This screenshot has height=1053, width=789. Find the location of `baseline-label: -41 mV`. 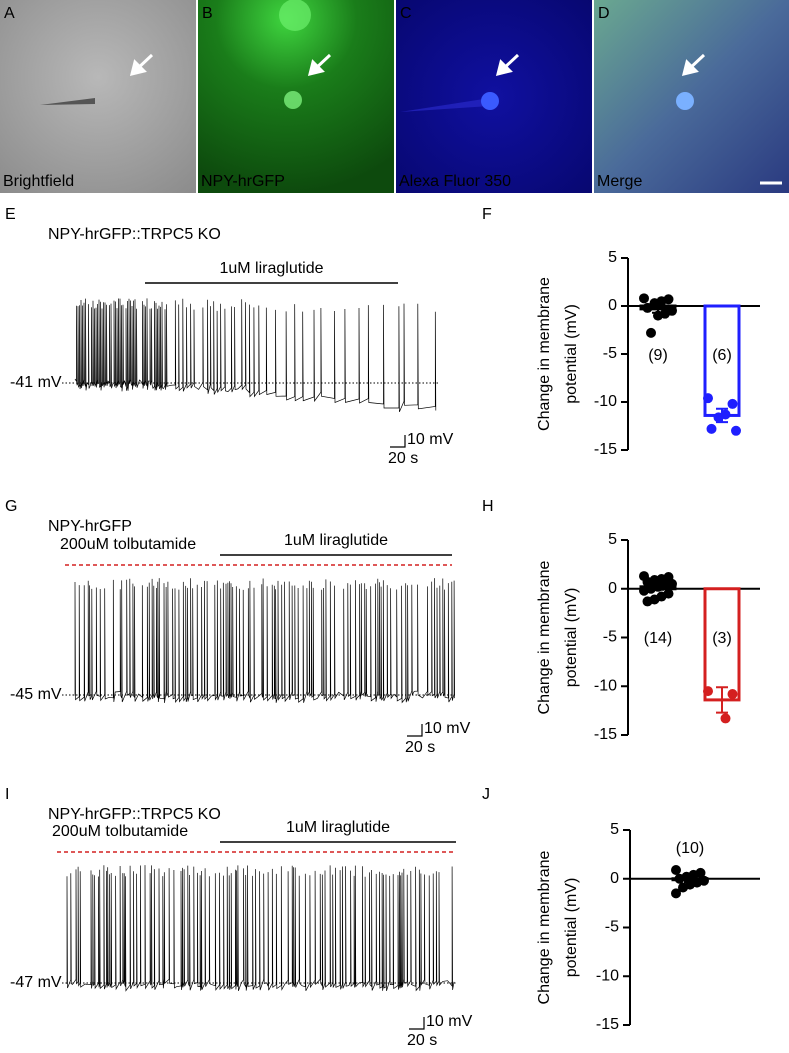

baseline-label: -41 mV is located at coordinates (36, 382).